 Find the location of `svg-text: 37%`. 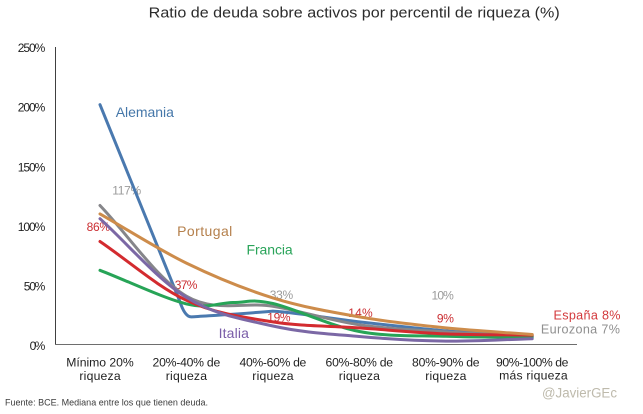

svg-text: 37% is located at coordinates (186, 285).